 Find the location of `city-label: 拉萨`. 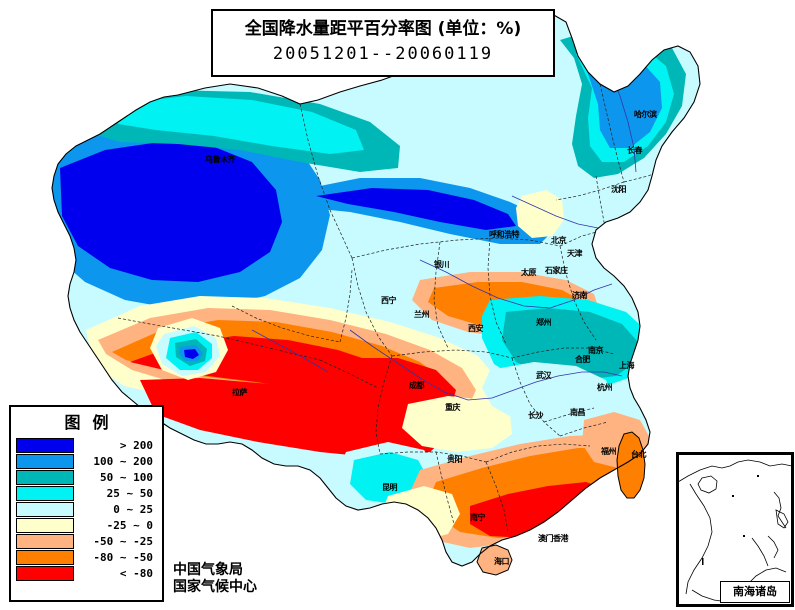

city-label: 拉萨 is located at coordinates (240, 392).